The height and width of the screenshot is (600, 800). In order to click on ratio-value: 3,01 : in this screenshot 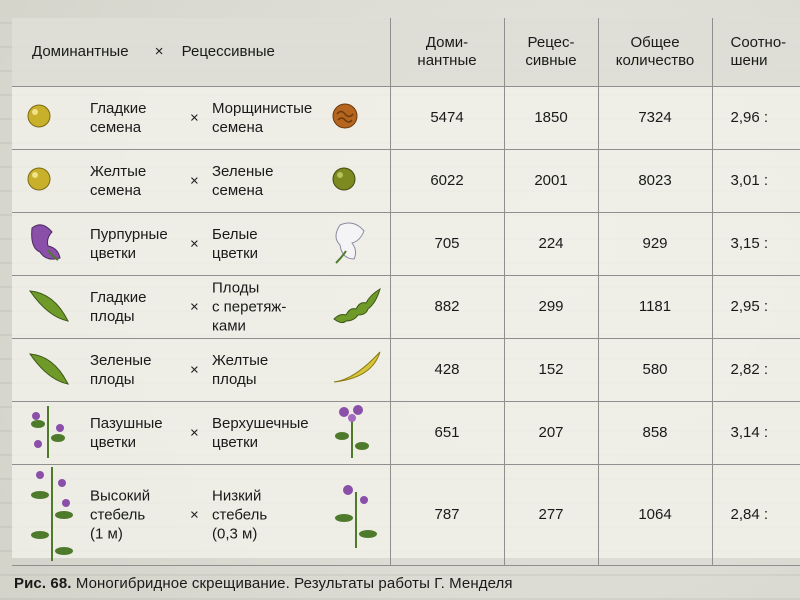, I will do `click(756, 181)`.